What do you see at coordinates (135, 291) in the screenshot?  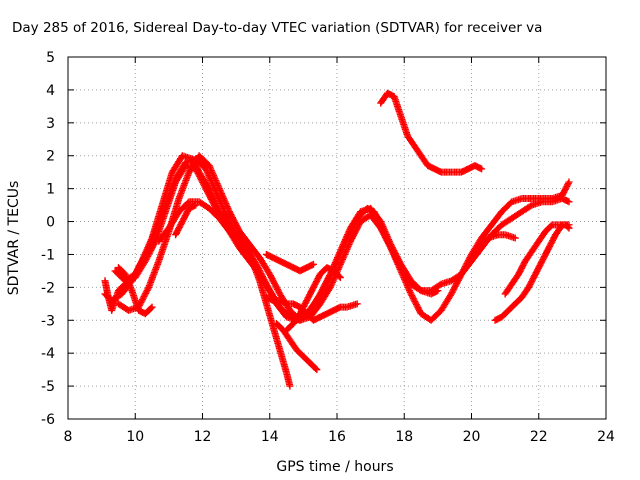 I see `series-s7` at bounding box center [135, 291].